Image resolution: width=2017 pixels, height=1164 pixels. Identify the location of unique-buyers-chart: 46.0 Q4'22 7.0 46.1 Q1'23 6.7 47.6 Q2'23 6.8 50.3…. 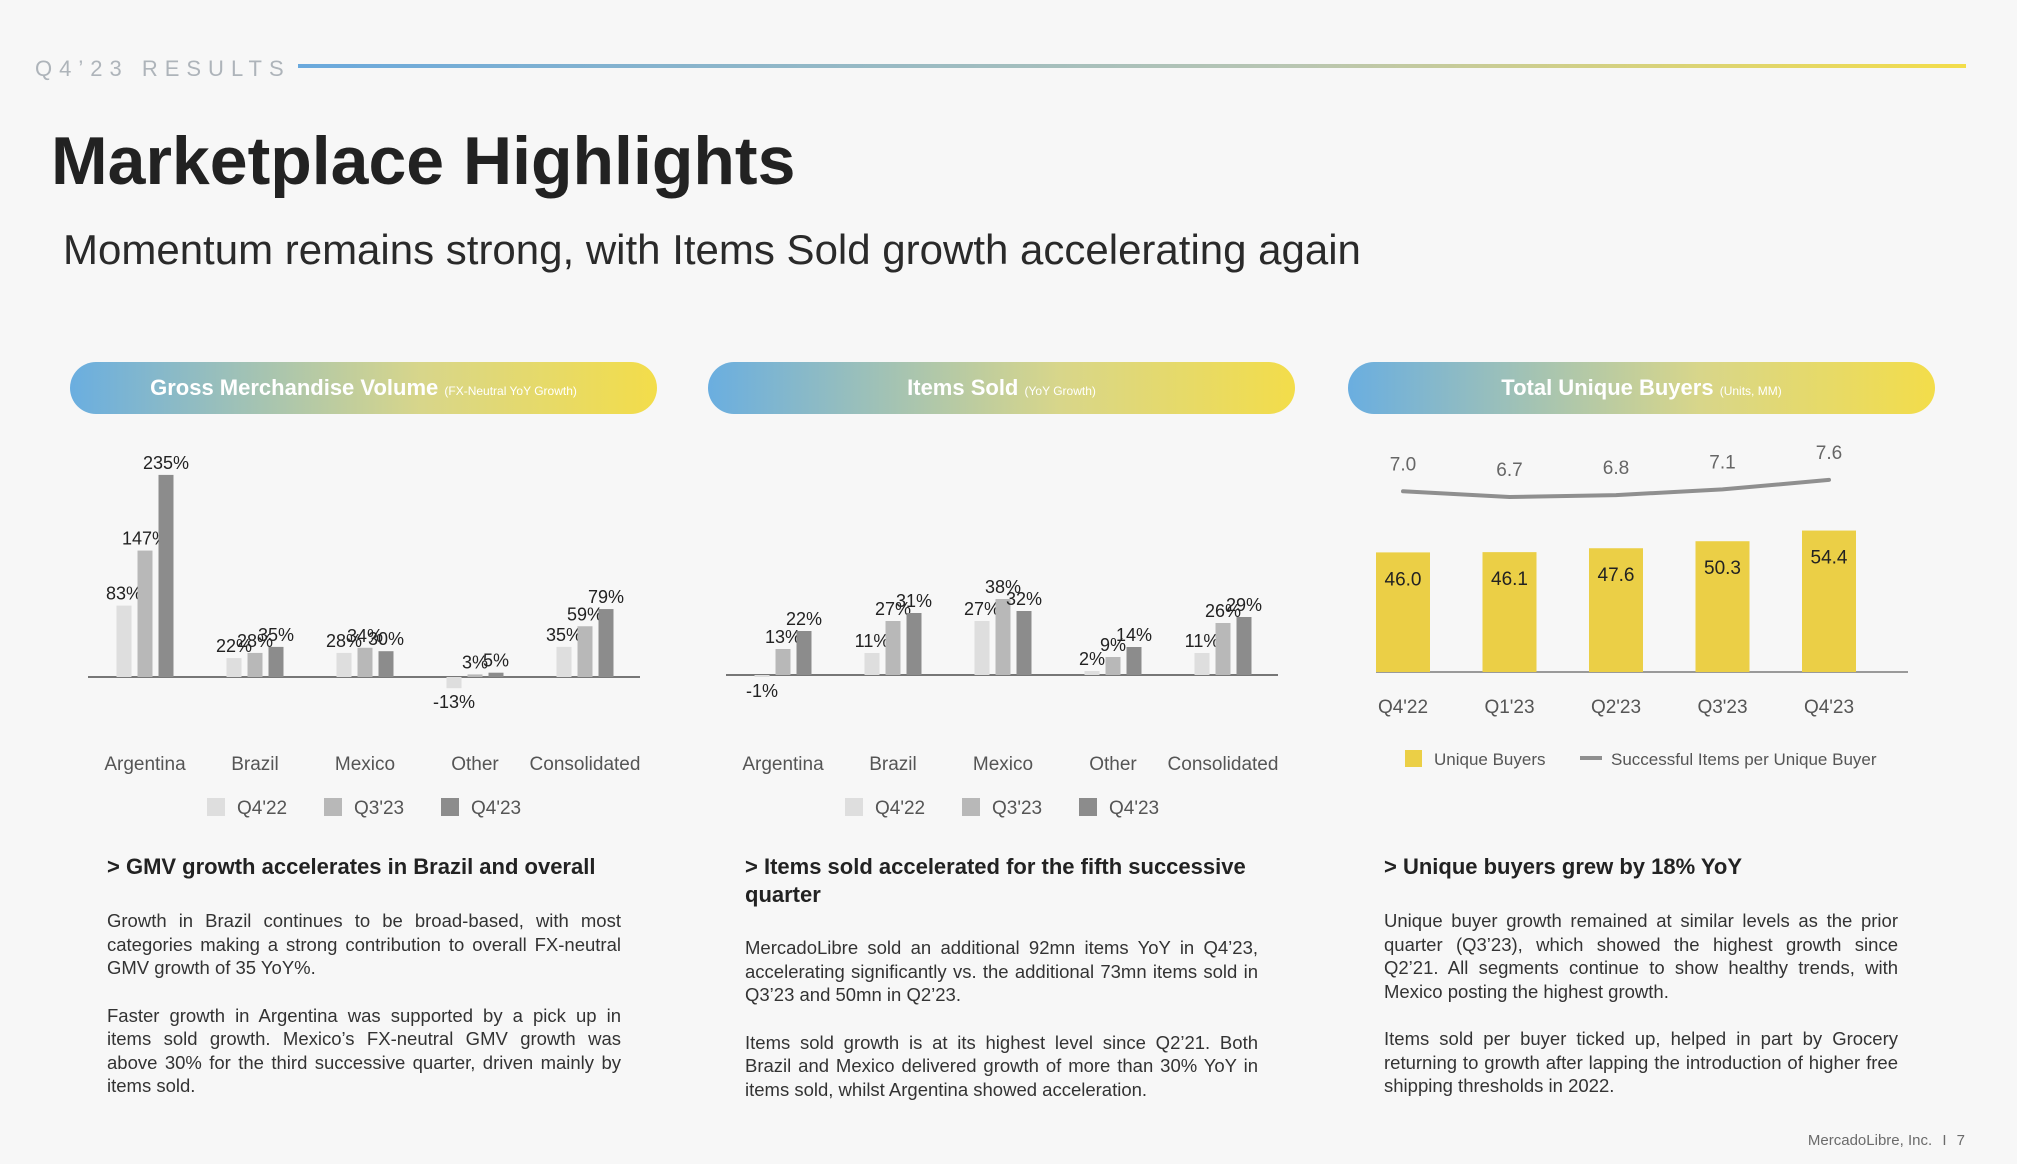
(1642, 606).